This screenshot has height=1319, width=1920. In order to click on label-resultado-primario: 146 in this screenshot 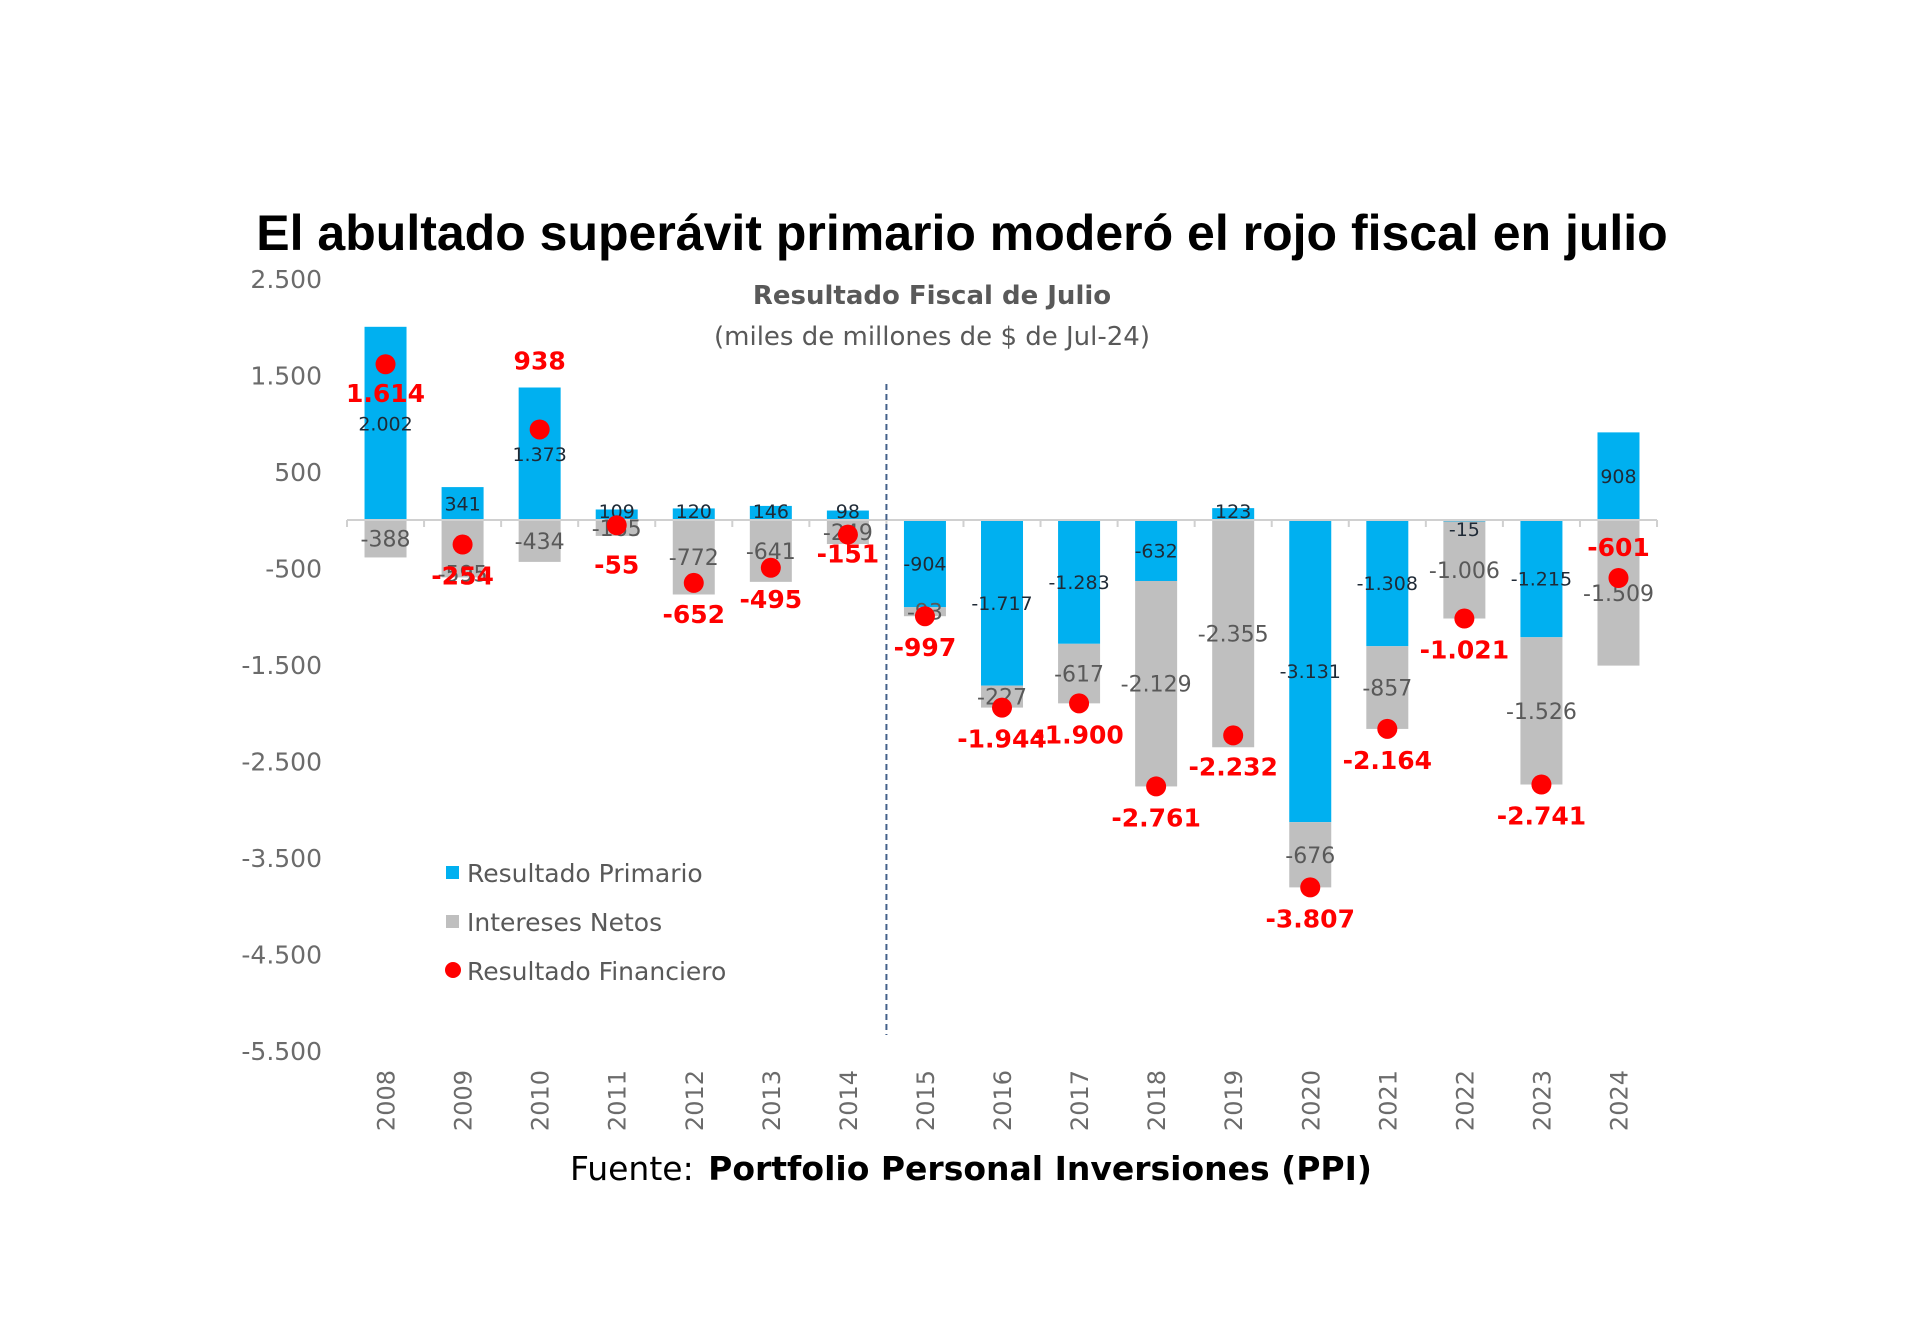, I will do `click(771, 512)`.